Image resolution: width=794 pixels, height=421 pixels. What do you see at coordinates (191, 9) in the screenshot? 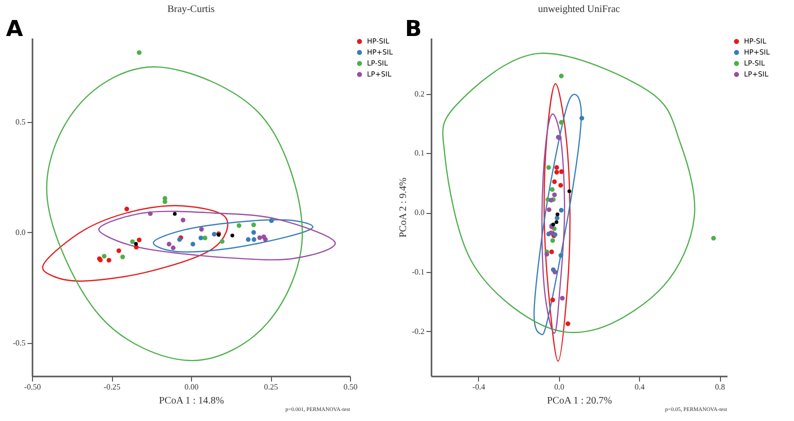
I see `chart-title: Bray-Curtis` at bounding box center [191, 9].